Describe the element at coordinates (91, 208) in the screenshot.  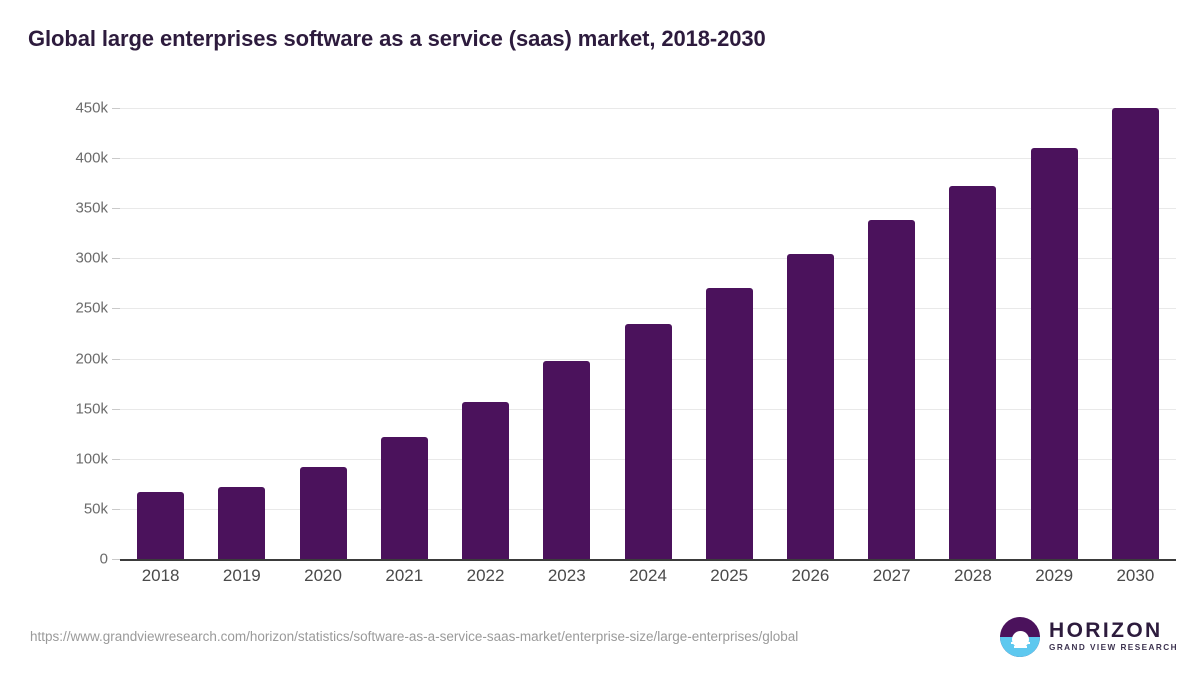
I see `y-tick-label: 350k` at that location.